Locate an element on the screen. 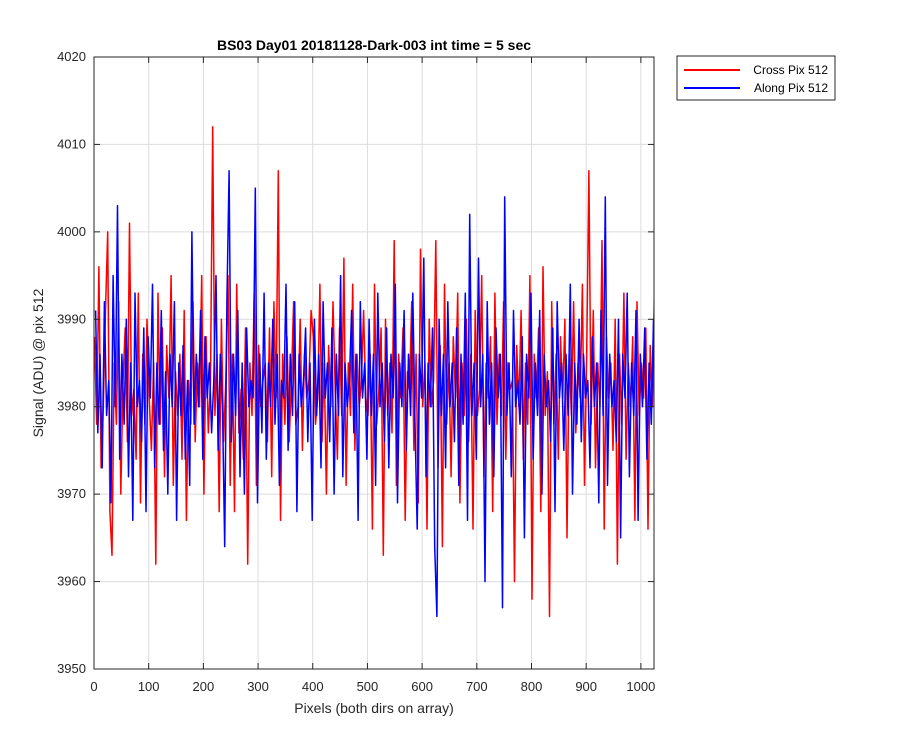  y-tick-label: 3960 is located at coordinates (71, 581).